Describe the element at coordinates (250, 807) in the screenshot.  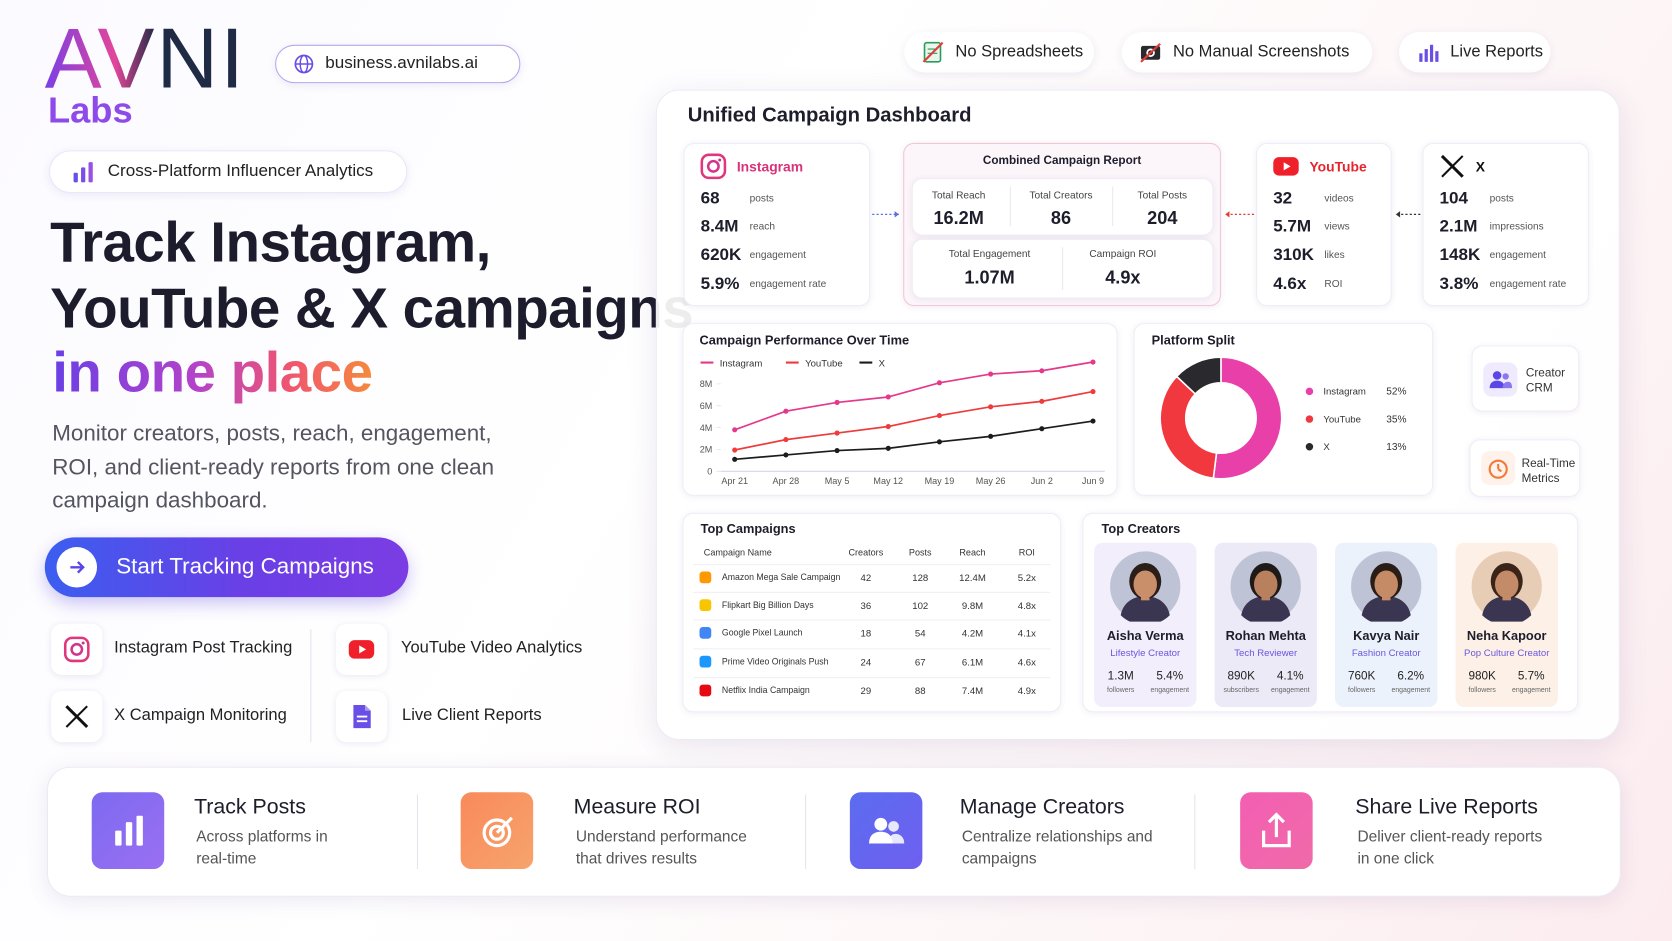
I see `benefit-title: Track Posts` at that location.